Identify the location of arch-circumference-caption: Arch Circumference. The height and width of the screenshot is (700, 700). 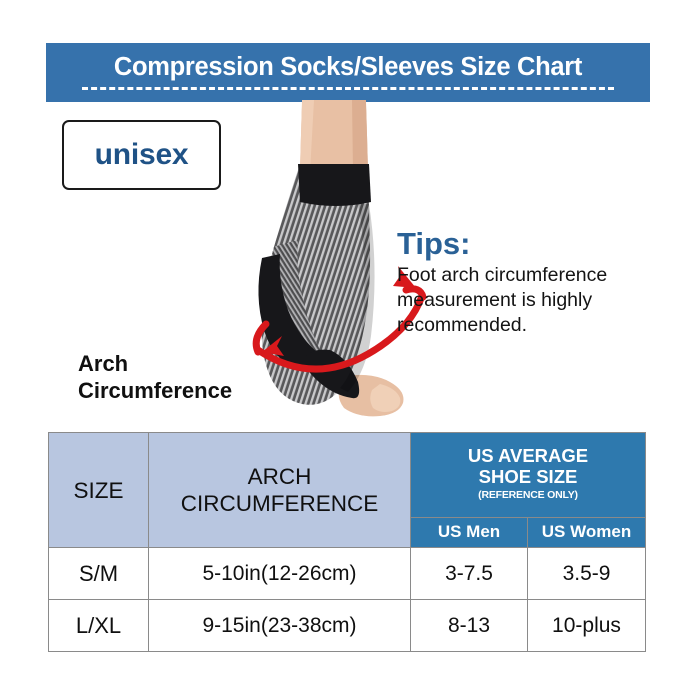
(188, 377).